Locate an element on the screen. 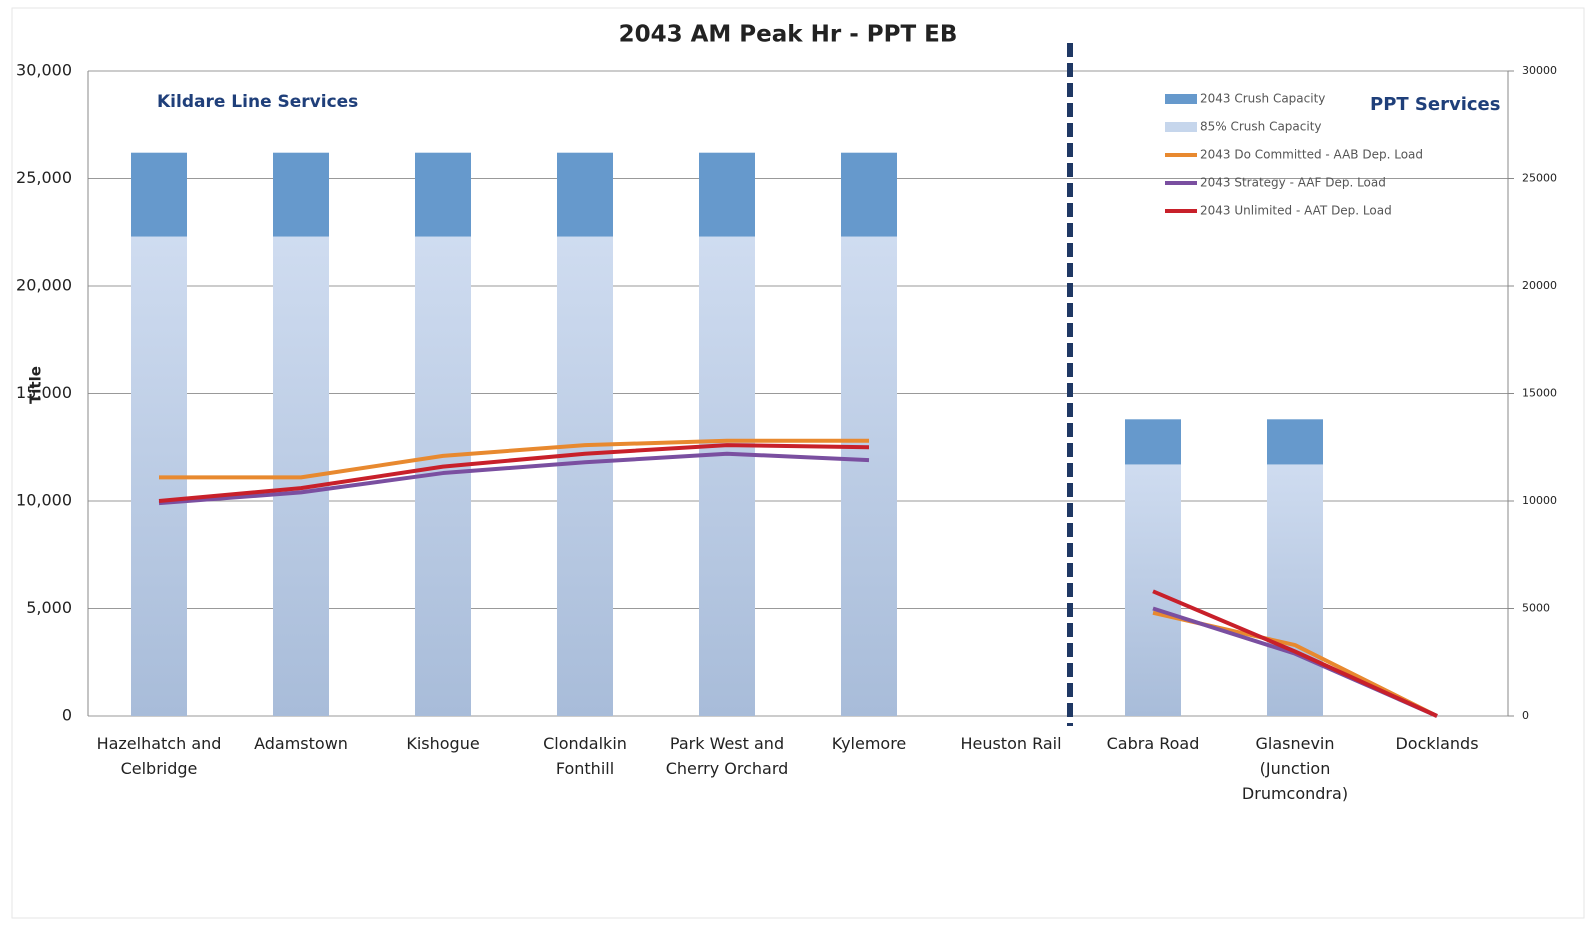 This screenshot has width=1596, height=929. x-tick-label: Glasnevin (Junction Drumcondra) is located at coordinates (1295, 768).